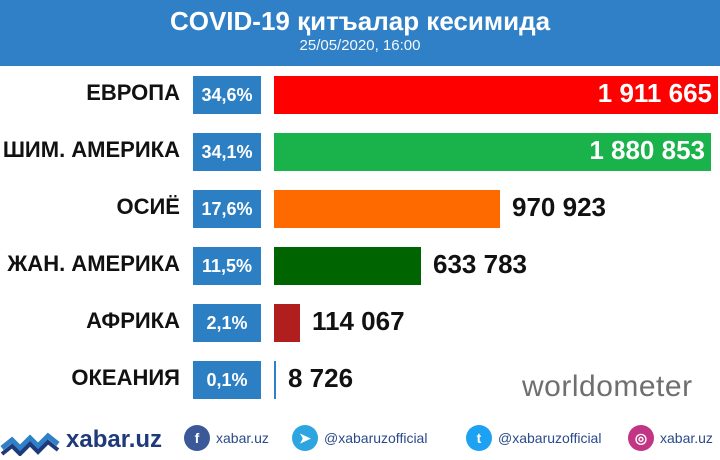  I want to click on bar-row: ЕВРОПА 34,6% 1 911 665, so click(360, 96).